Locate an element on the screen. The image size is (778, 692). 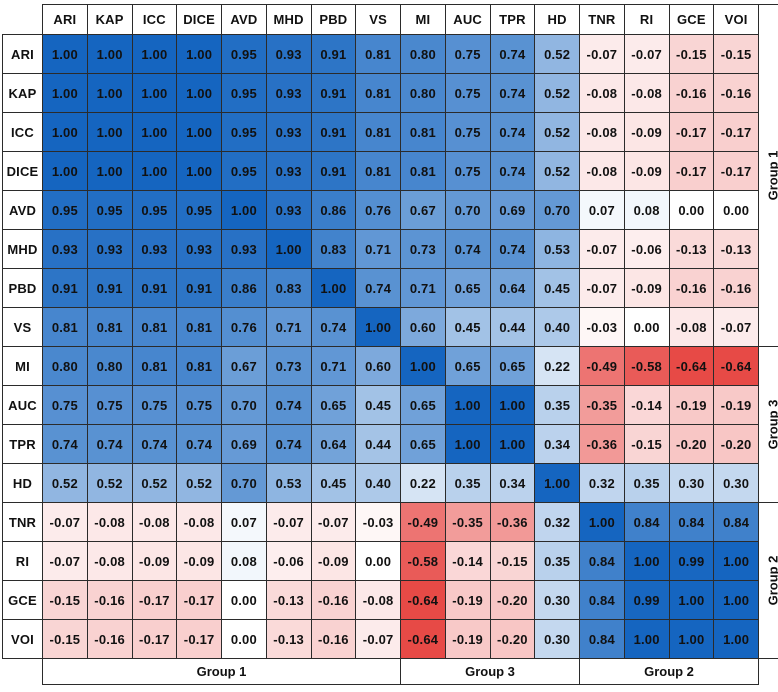
heatmap-cell: -0.36 is located at coordinates (512, 522).